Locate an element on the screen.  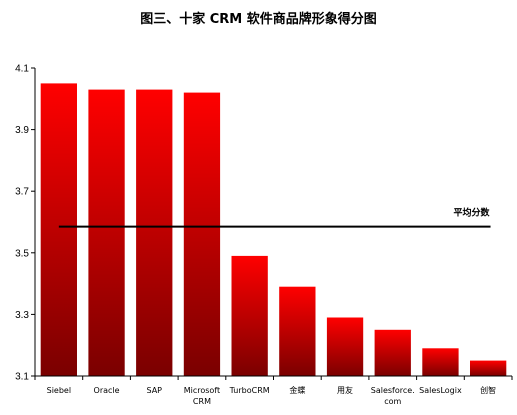
chart-title: 图三、十家 CRM 软件商品牌形象得分图 is located at coordinates (258, 19).